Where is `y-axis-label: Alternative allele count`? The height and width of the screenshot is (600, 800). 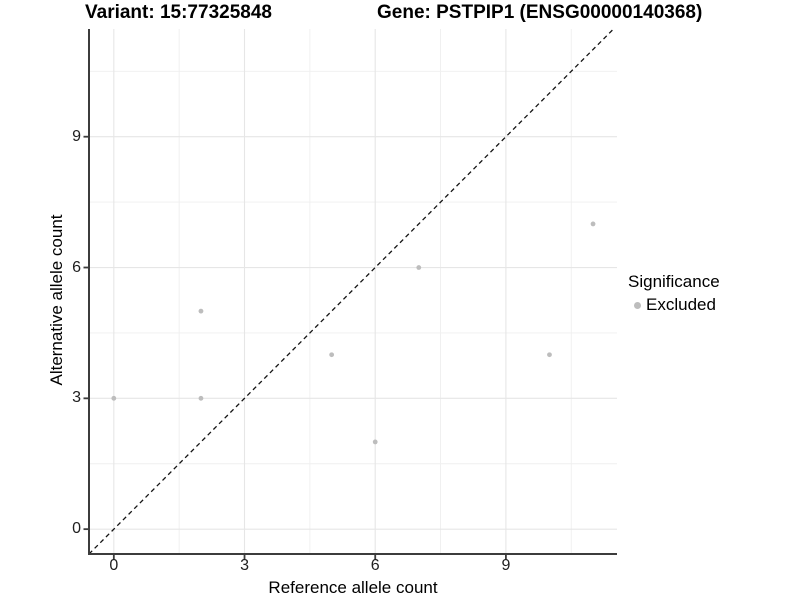 y-axis-label: Alternative allele count is located at coordinates (56, 300).